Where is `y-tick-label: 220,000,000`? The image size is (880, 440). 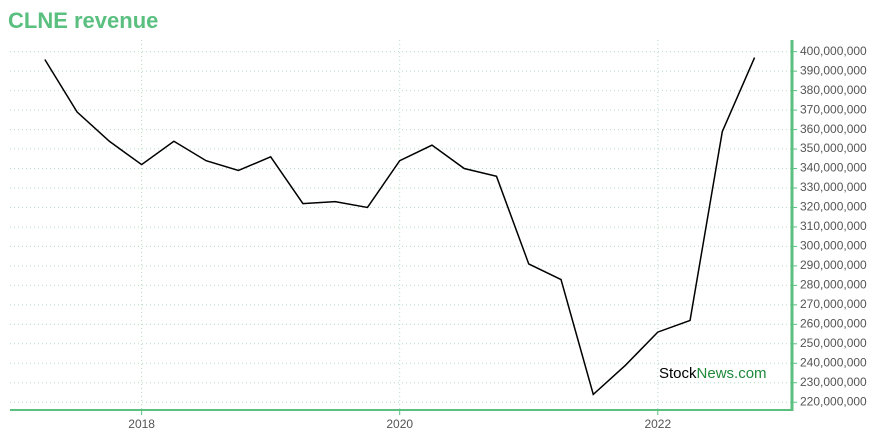 y-tick-label: 220,000,000 is located at coordinates (833, 401).